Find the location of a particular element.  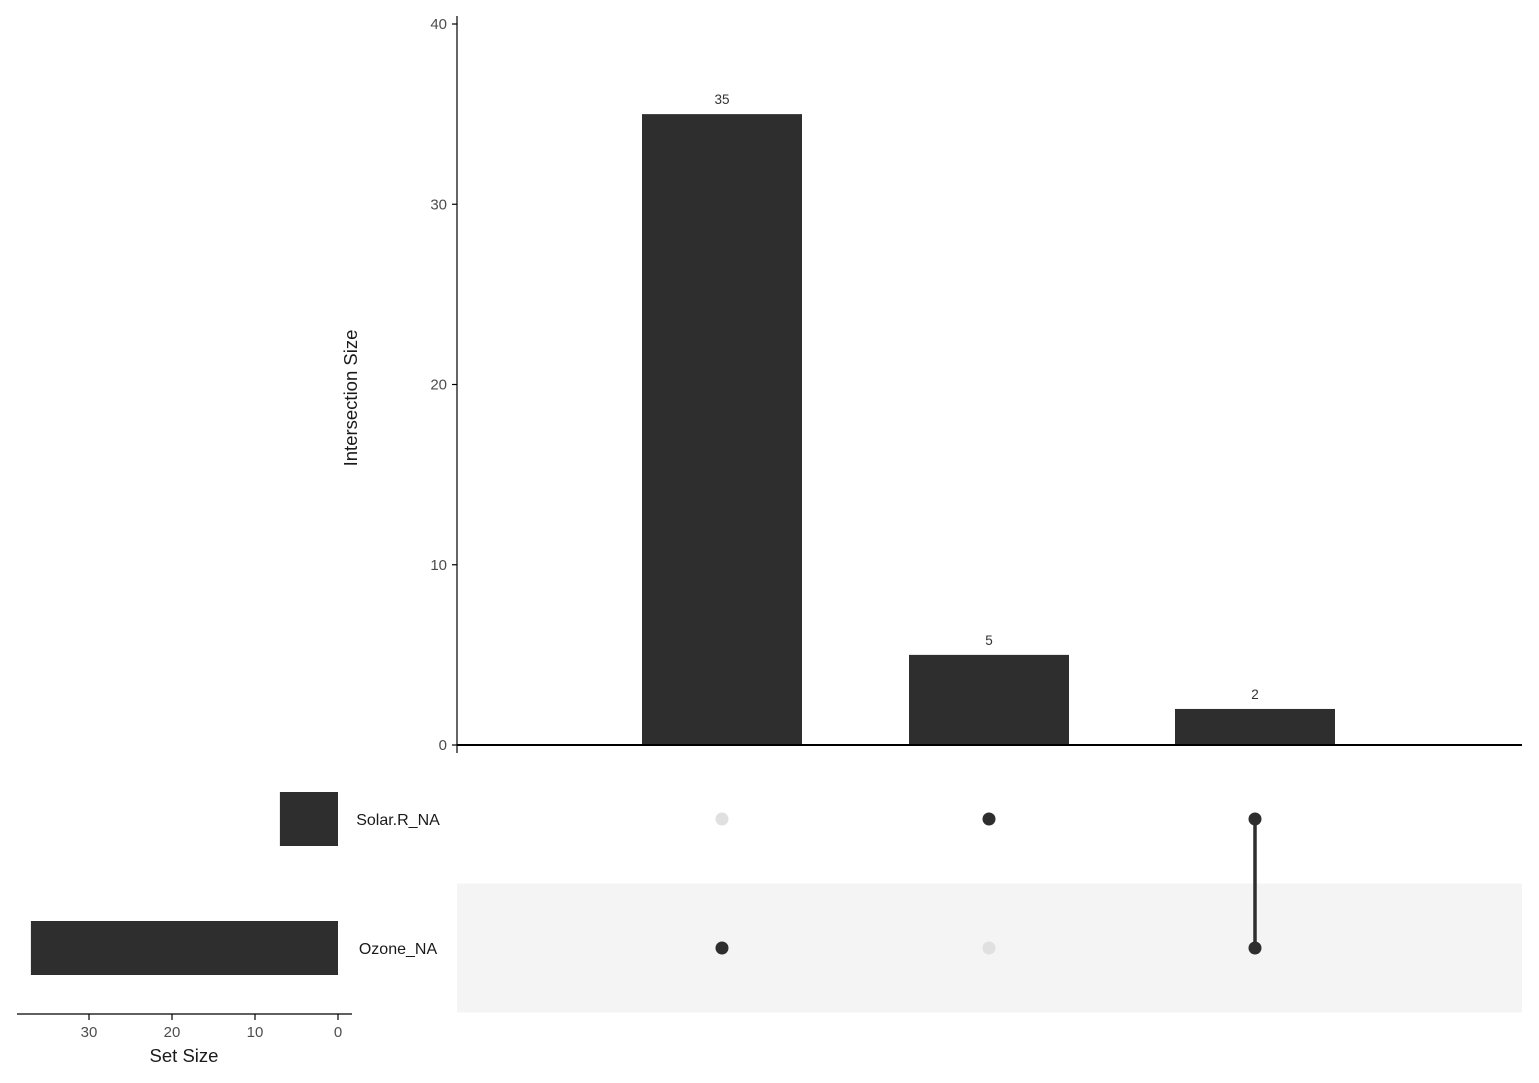

intersection-y-tick-label: 30 is located at coordinates (438, 204).